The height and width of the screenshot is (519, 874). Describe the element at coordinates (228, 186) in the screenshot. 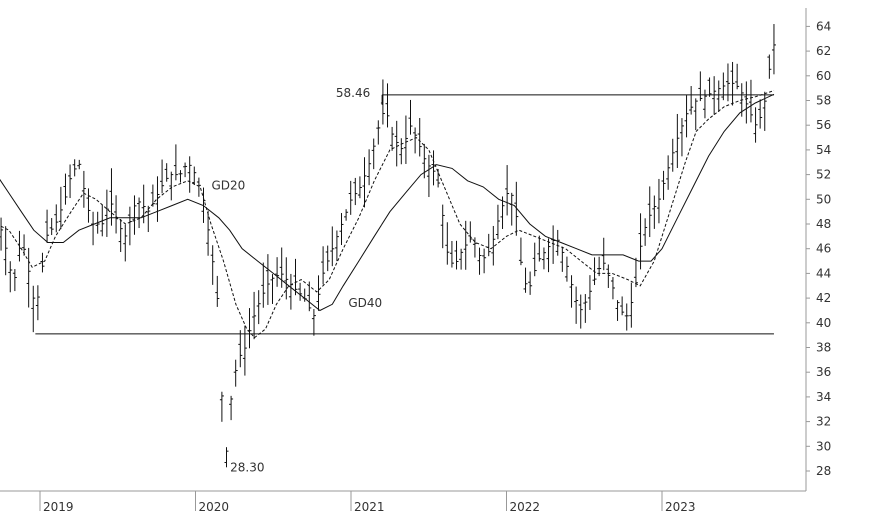

I see `annotation-label: GD20` at that location.